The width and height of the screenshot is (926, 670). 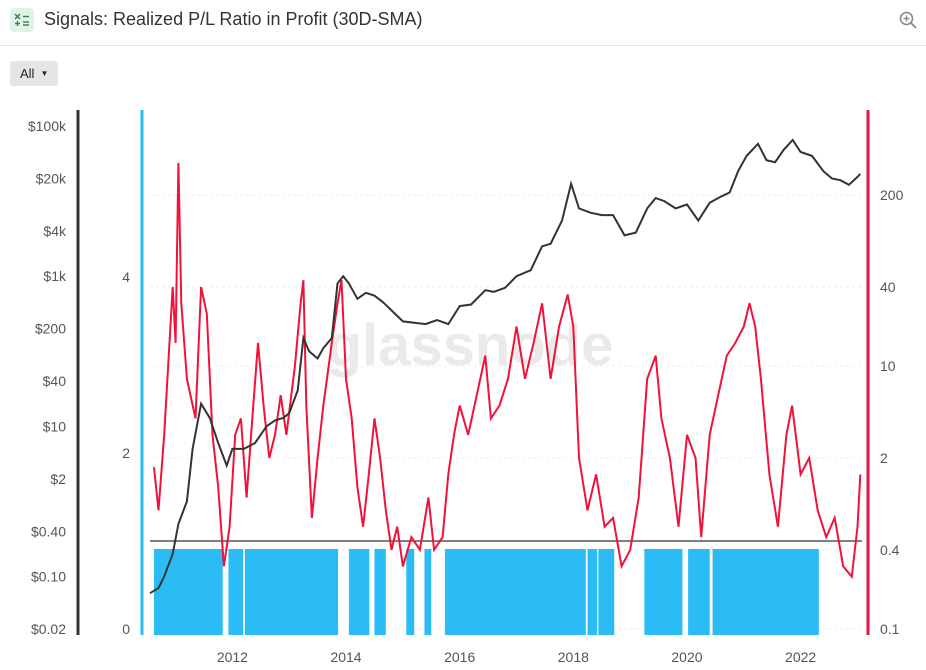 I want to click on price-tick-label: $0.02, so click(x=48, y=629).